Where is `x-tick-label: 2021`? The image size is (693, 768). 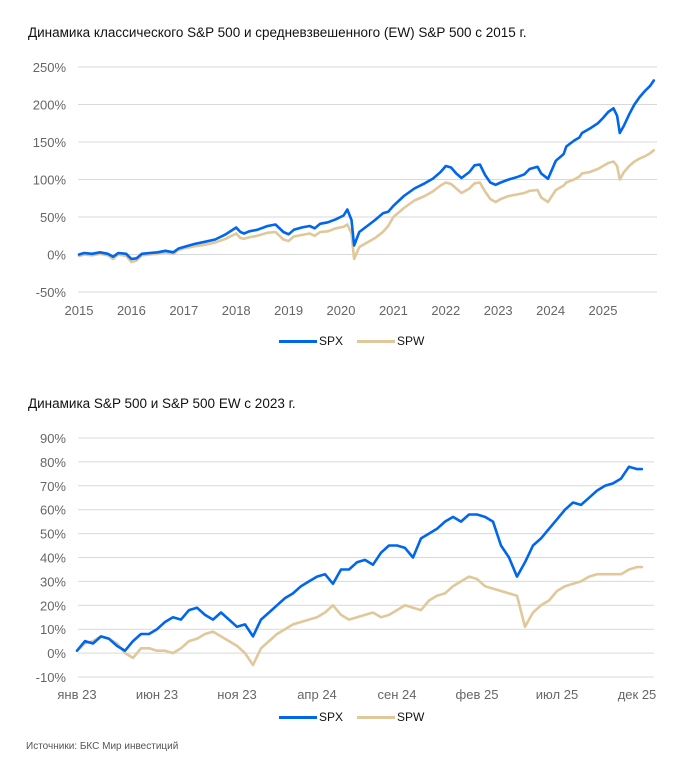 x-tick-label: 2021 is located at coordinates (393, 310).